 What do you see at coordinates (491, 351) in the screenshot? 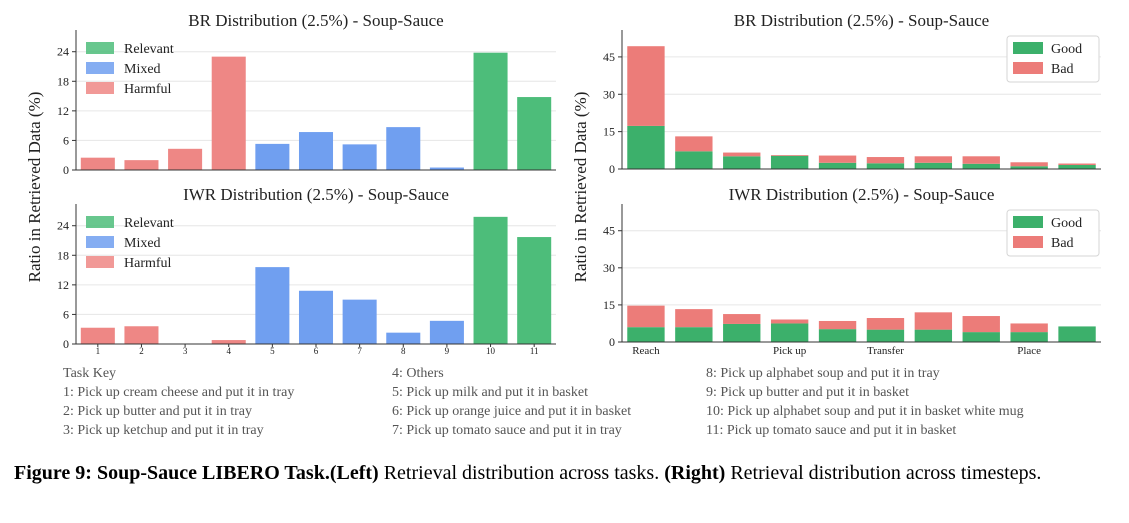
I see `x-tick-label: 10` at bounding box center [491, 351].